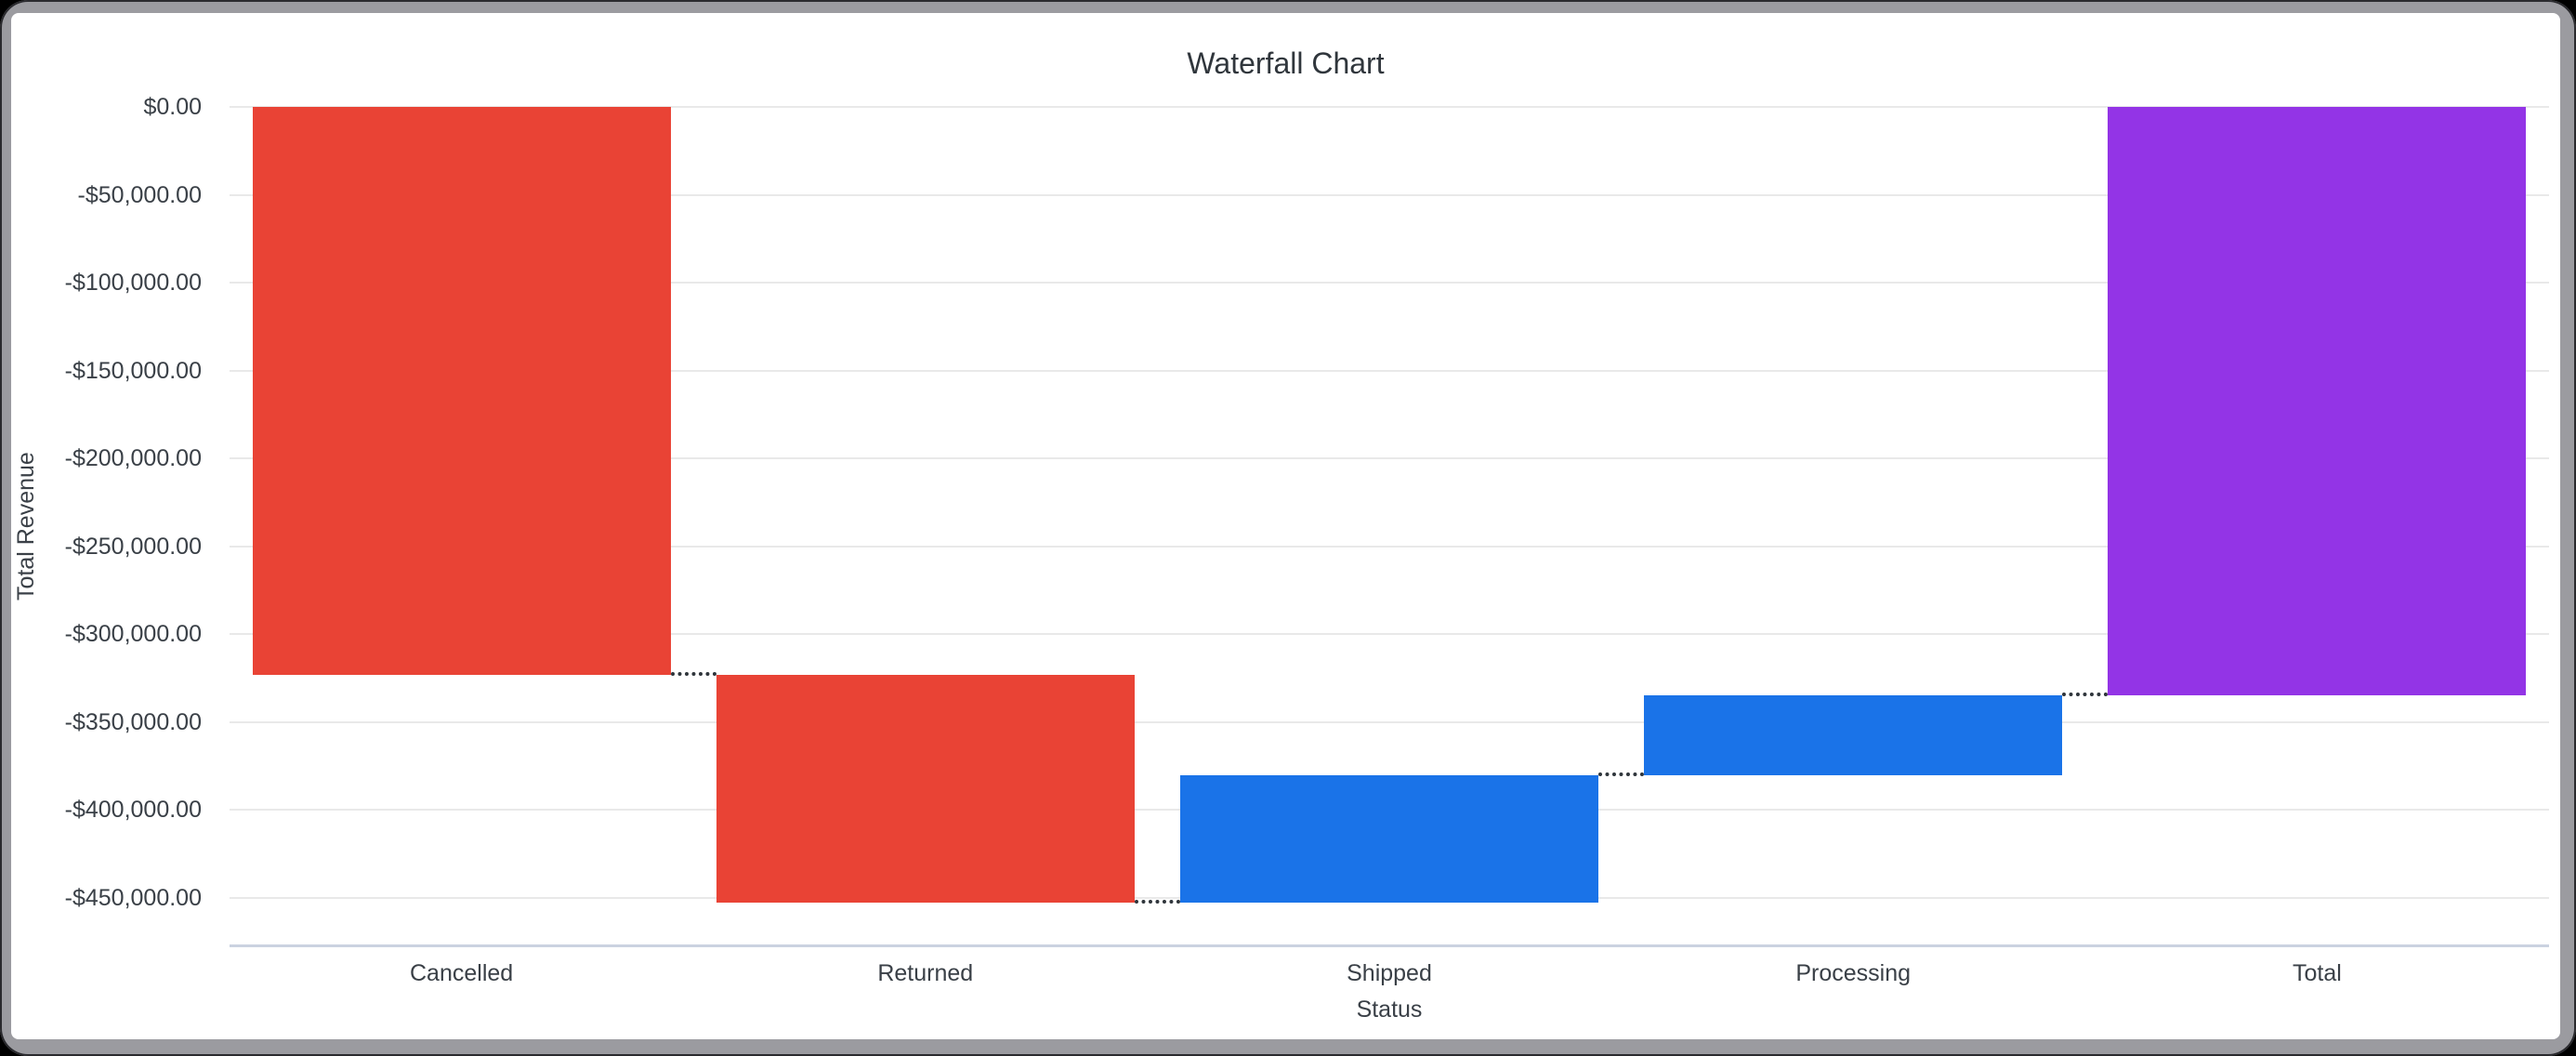  Describe the element at coordinates (1286, 63) in the screenshot. I see `chart-title: Waterfall Chart` at that location.